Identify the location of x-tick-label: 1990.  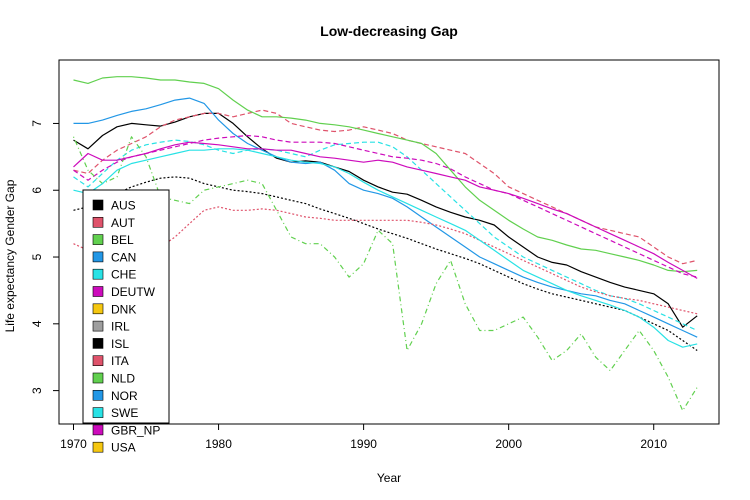
(363, 444).